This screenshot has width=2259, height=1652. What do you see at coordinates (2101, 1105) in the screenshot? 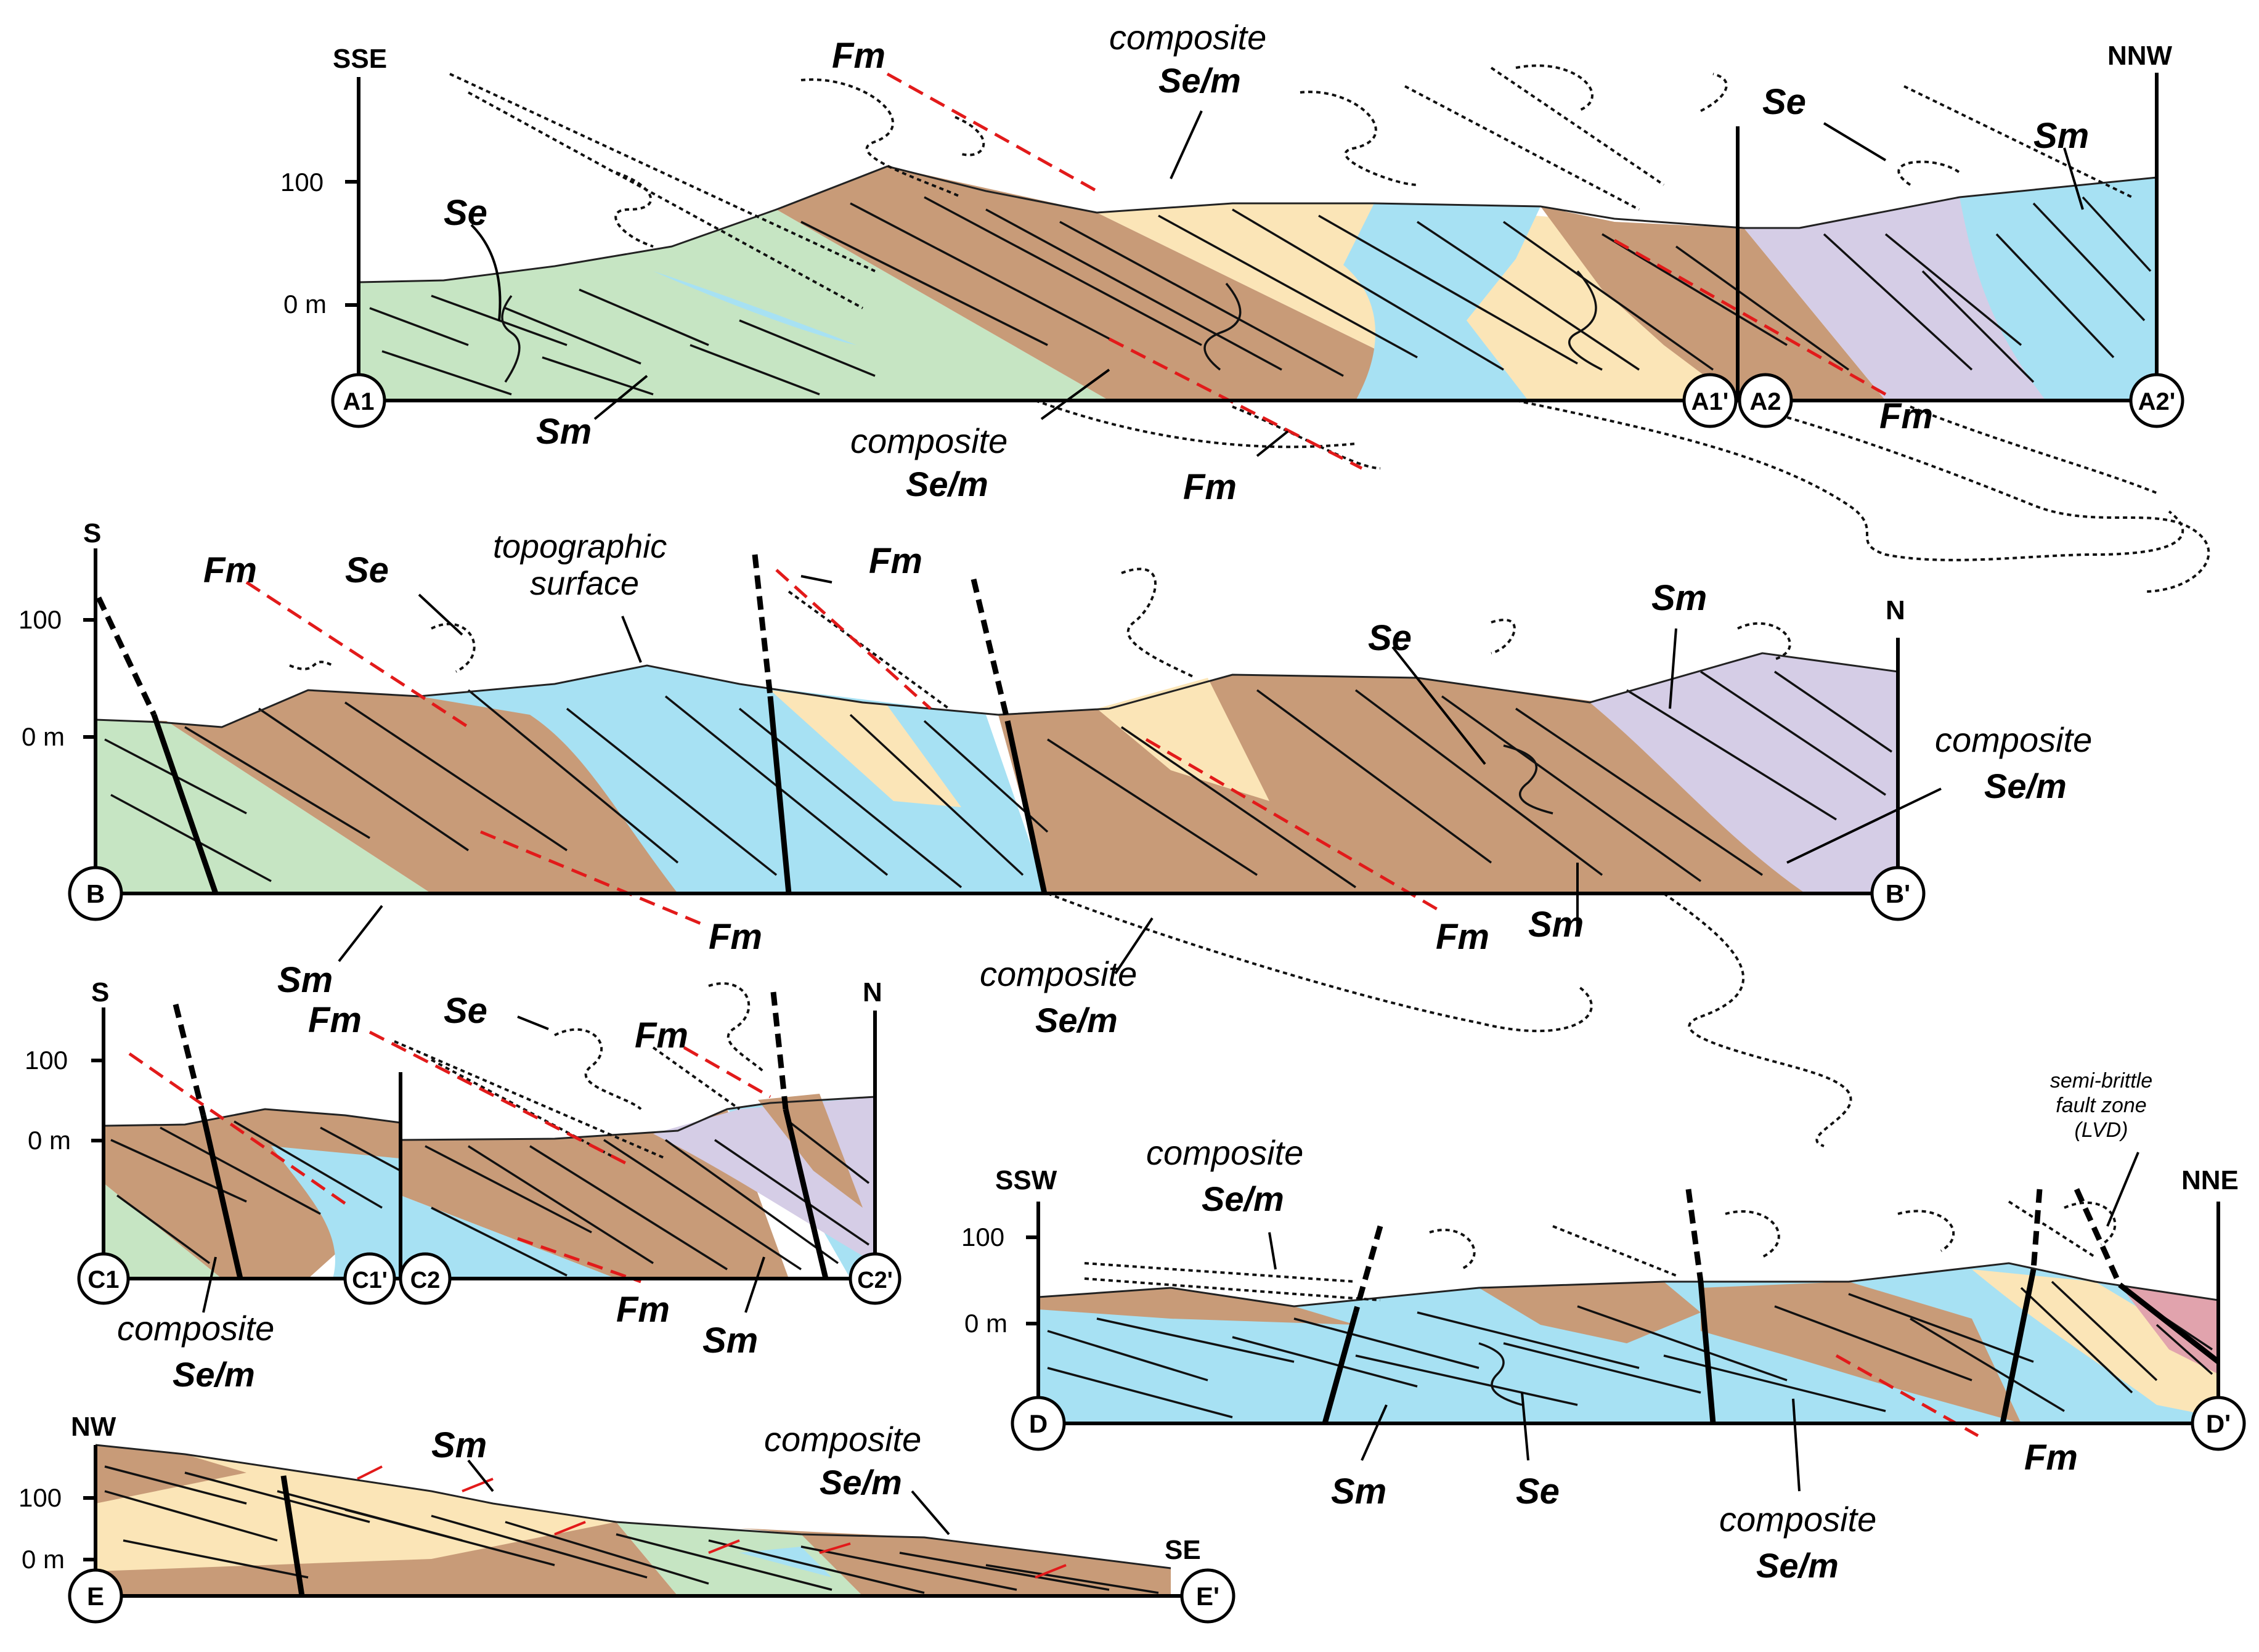
I see `fault-zone-line2: fault zone` at bounding box center [2101, 1105].